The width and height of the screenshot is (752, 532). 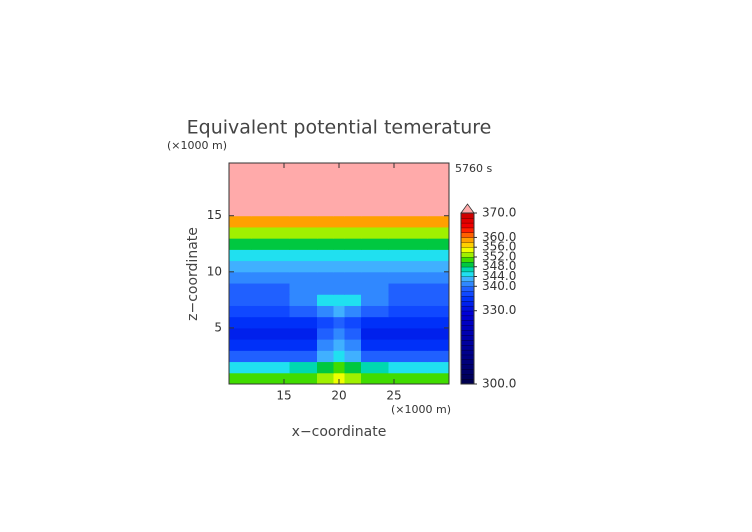 What do you see at coordinates (393, 396) in the screenshot?
I see `x-tick-label: 25` at bounding box center [393, 396].